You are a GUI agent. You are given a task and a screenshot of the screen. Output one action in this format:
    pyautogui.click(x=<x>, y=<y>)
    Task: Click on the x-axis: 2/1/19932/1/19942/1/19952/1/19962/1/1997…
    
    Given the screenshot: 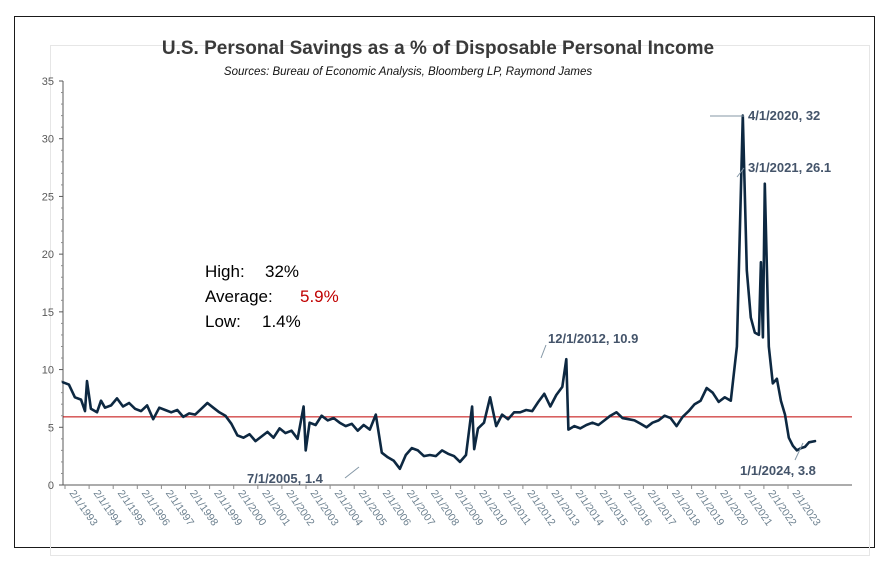 What is the action you would take?
    pyautogui.click(x=457, y=506)
    